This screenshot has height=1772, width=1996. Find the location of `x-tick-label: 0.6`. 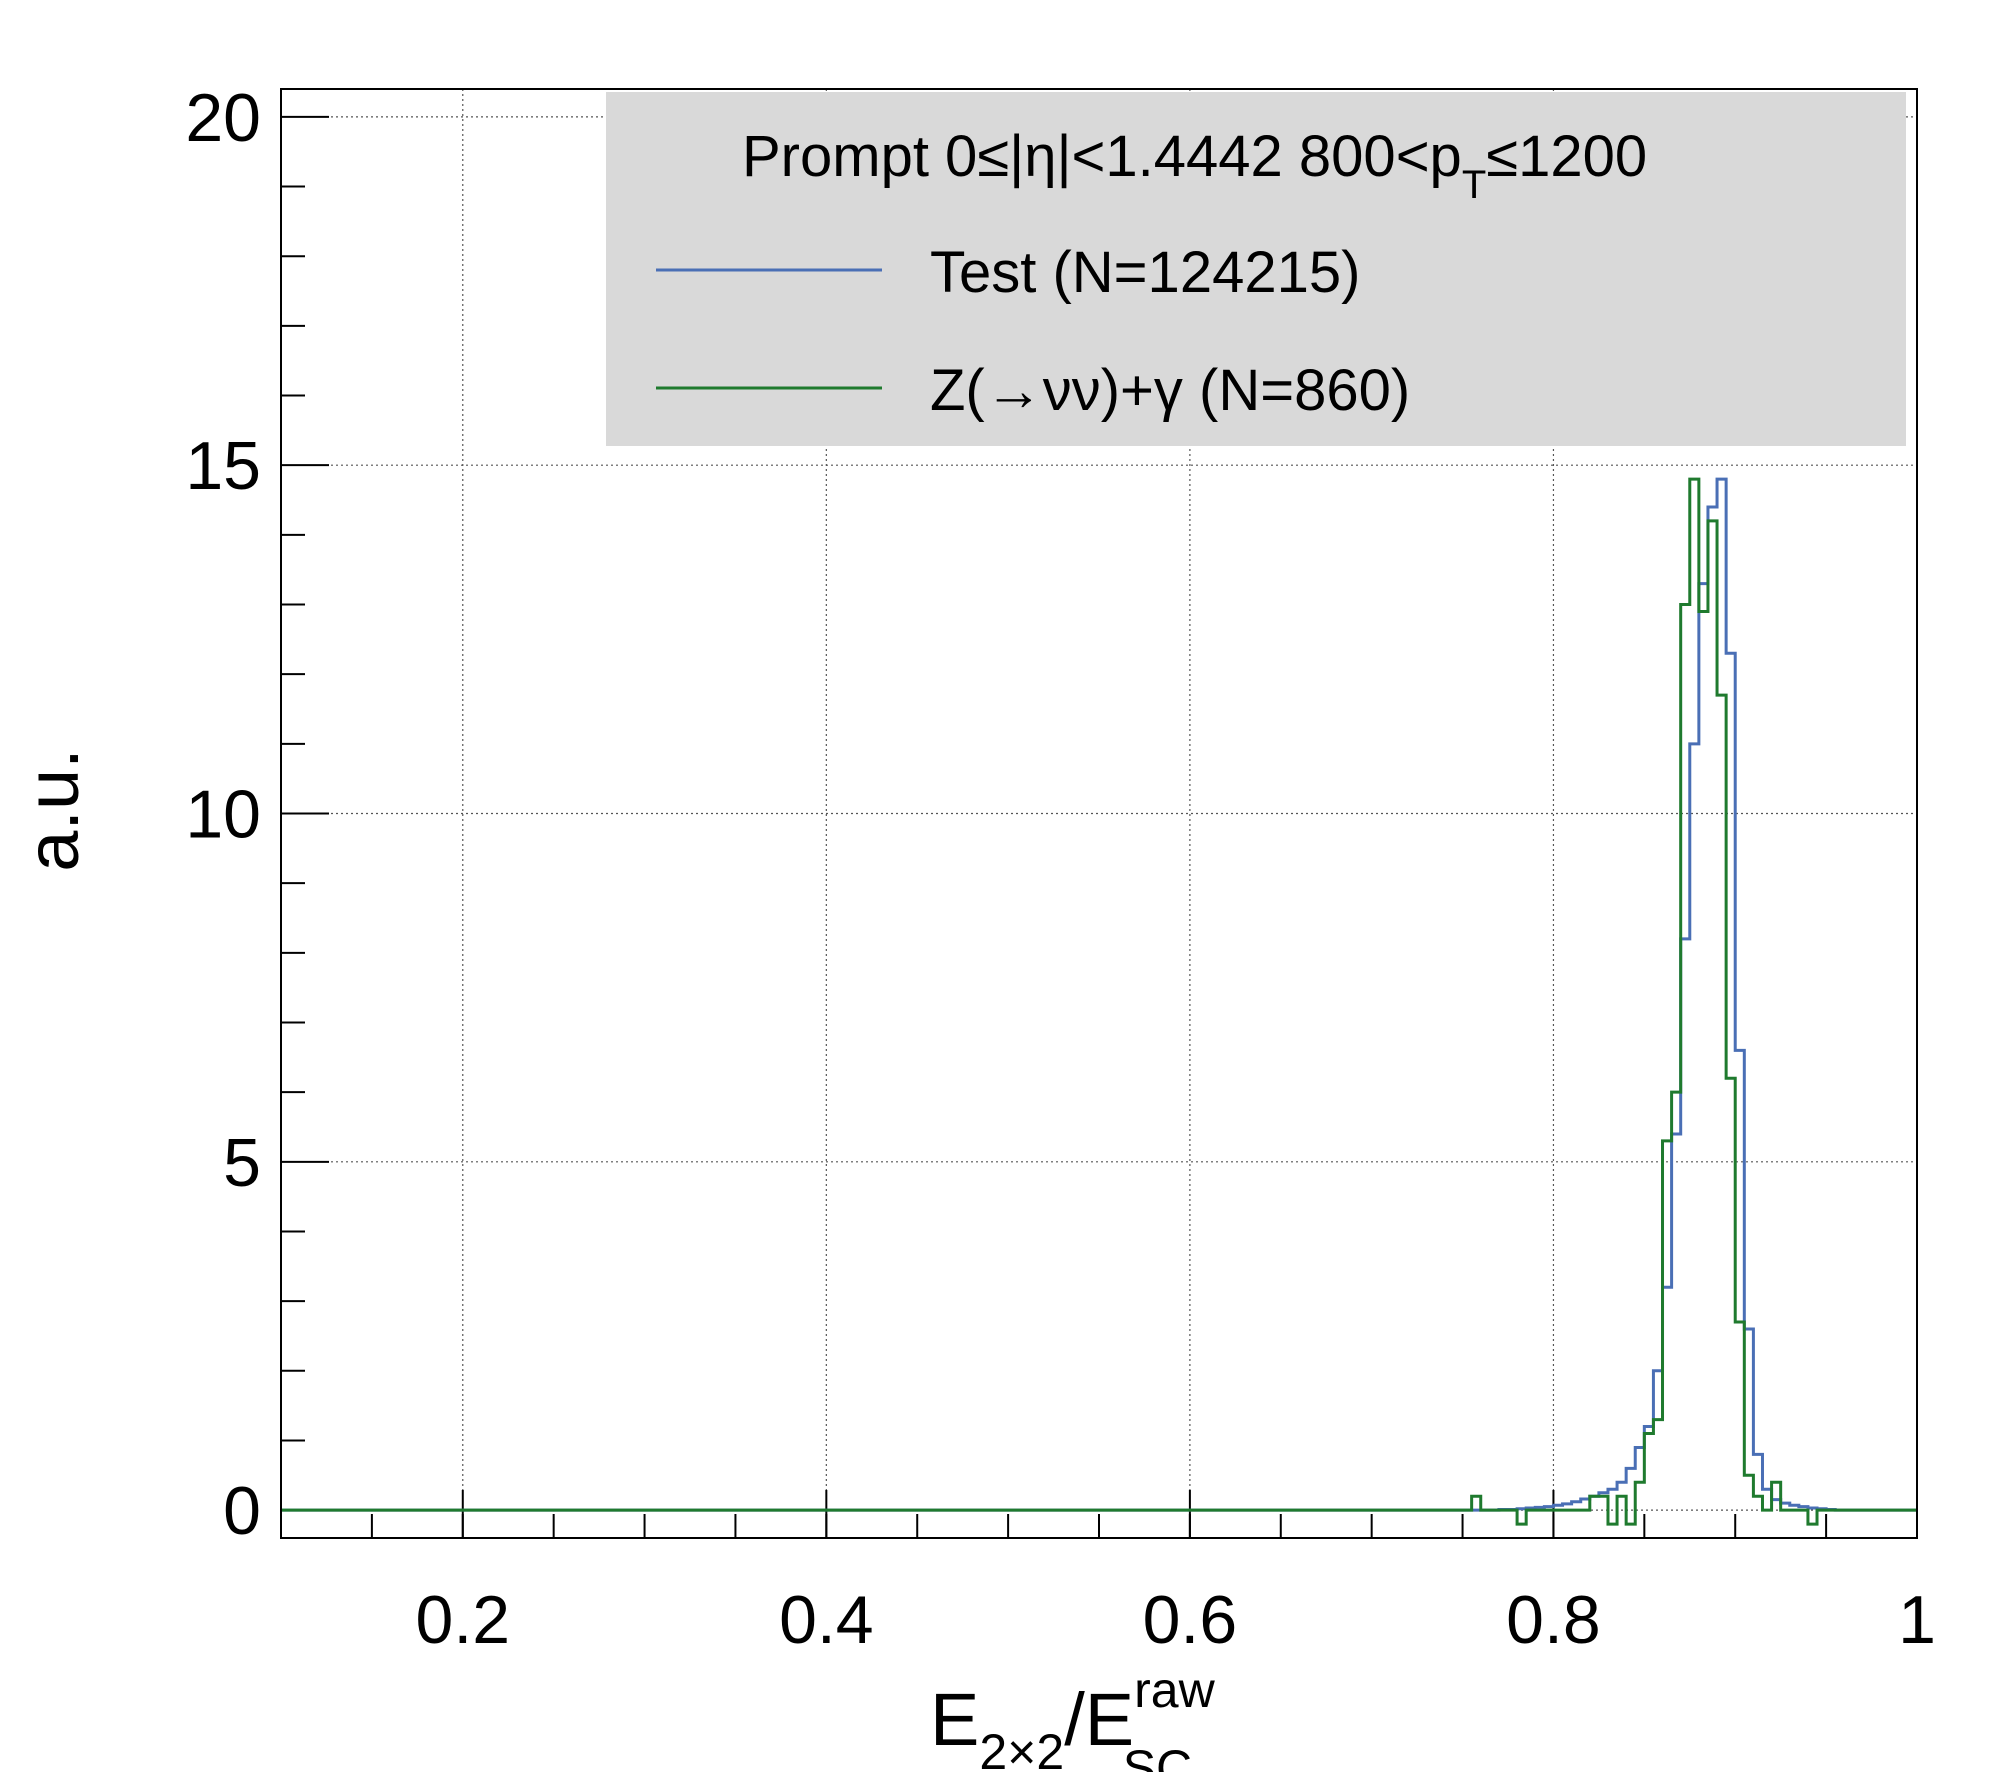

x-tick-label: 0.6 is located at coordinates (1190, 1620).